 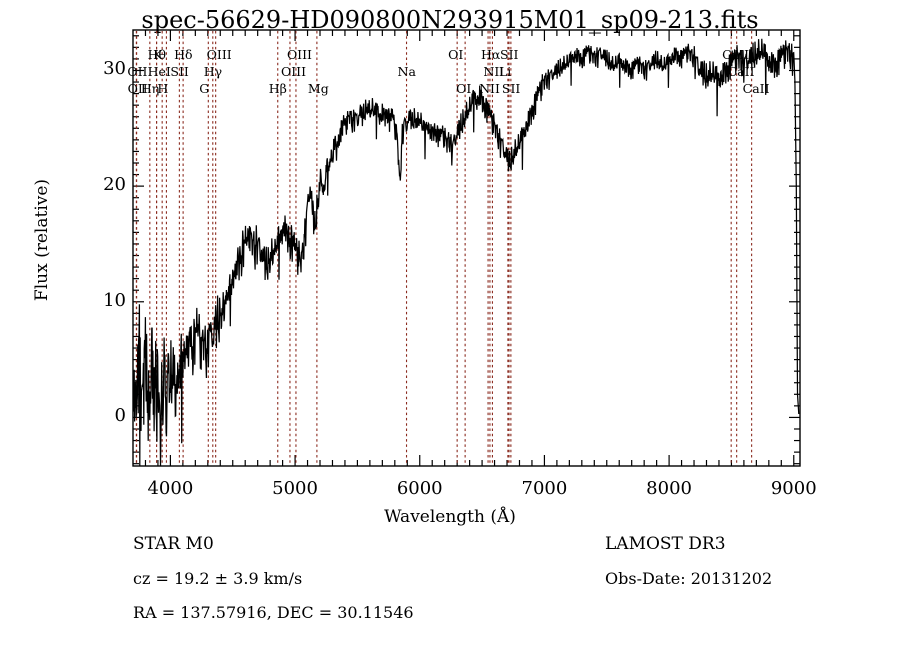 What do you see at coordinates (114, 69) in the screenshot?
I see `y-tick-label: 30` at bounding box center [114, 69].